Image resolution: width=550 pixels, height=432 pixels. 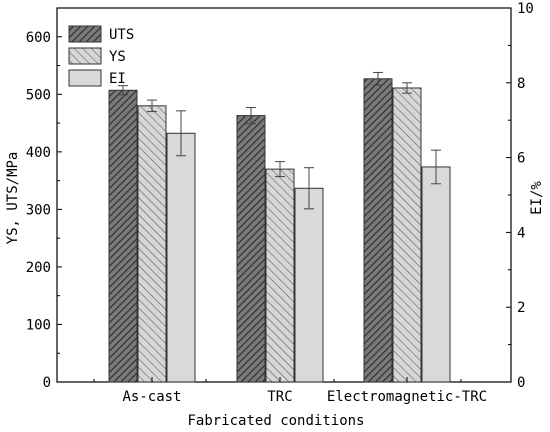 I want to click on legend-label-ys: YS, so click(x=117, y=57).